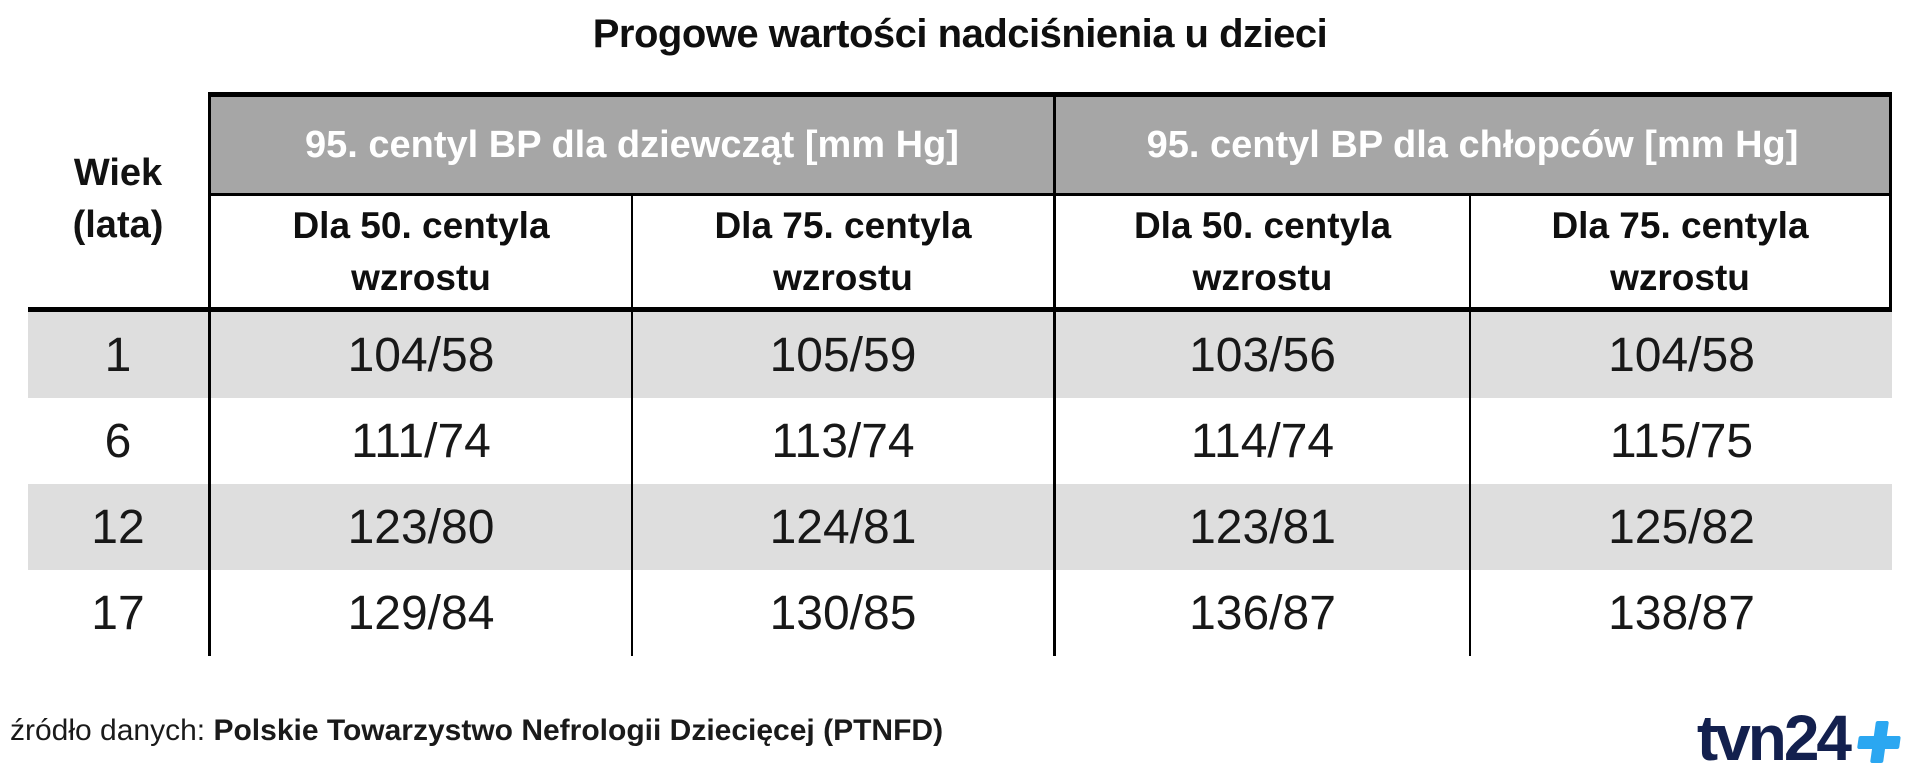 The image size is (1920, 774). I want to click on tvn24-plus-icon, so click(1879, 742).